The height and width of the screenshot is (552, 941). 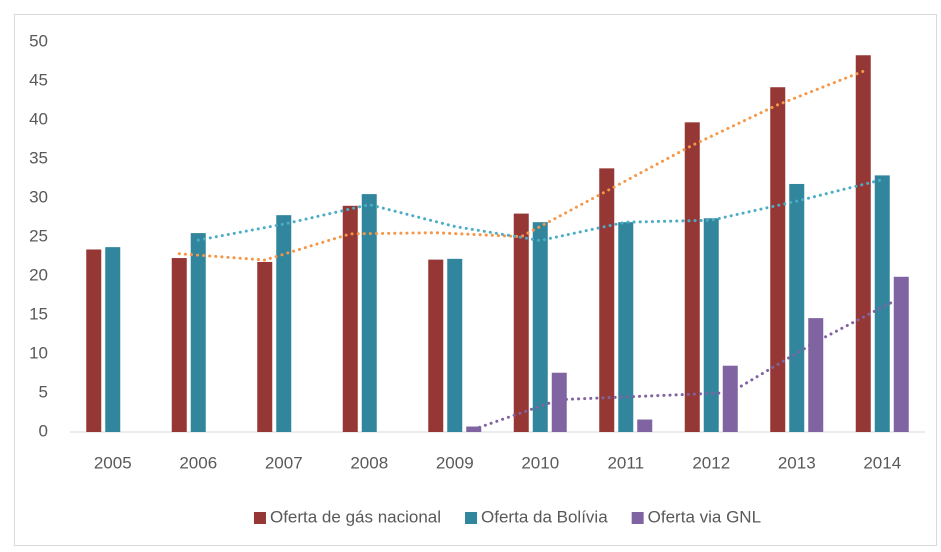 I want to click on x-tick-label: 2007, so click(x=284, y=462).